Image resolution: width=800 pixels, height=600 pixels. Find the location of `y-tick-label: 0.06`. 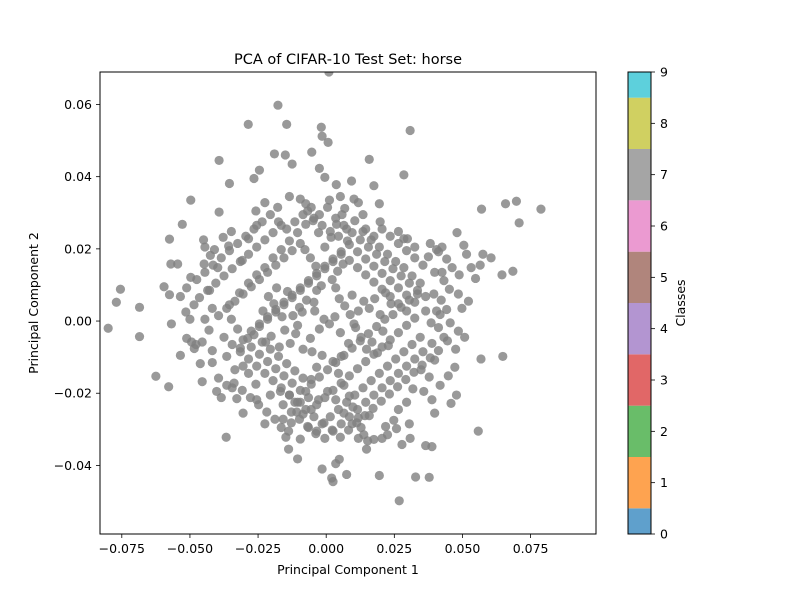

y-tick-label: 0.06 is located at coordinates (78, 104).